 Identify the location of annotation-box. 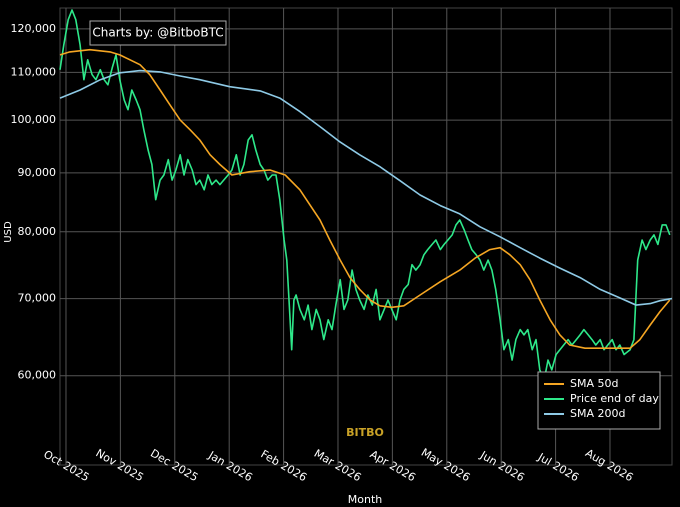
(158, 33).